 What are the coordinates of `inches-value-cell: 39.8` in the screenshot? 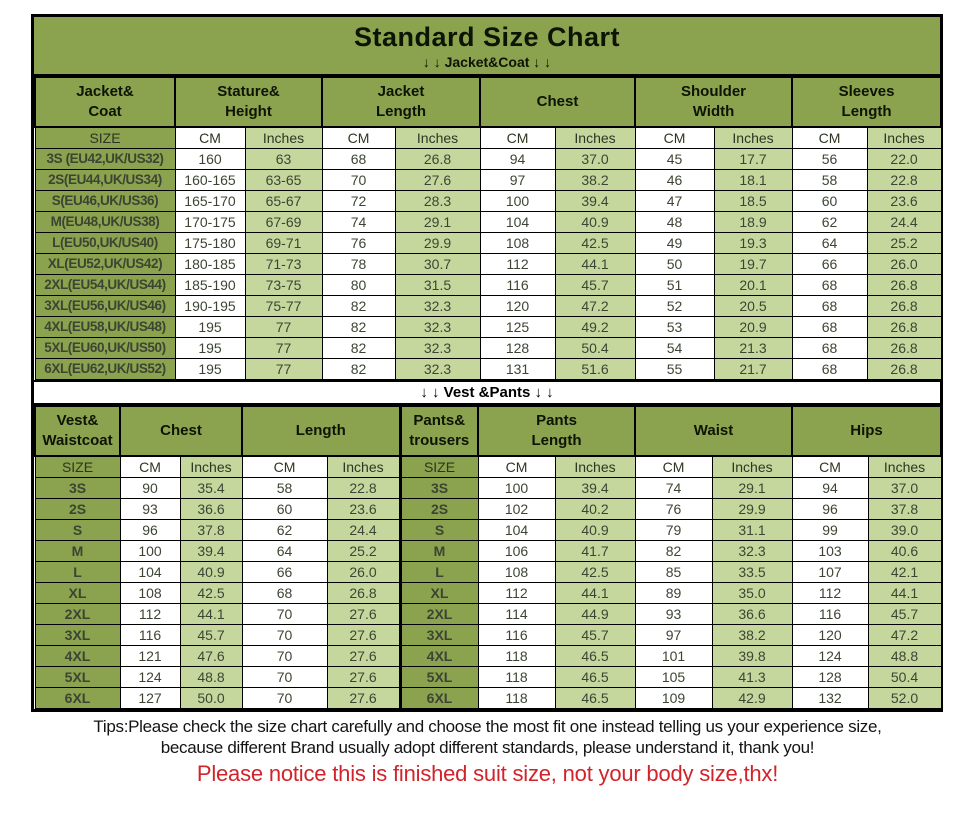 It's located at (752, 656).